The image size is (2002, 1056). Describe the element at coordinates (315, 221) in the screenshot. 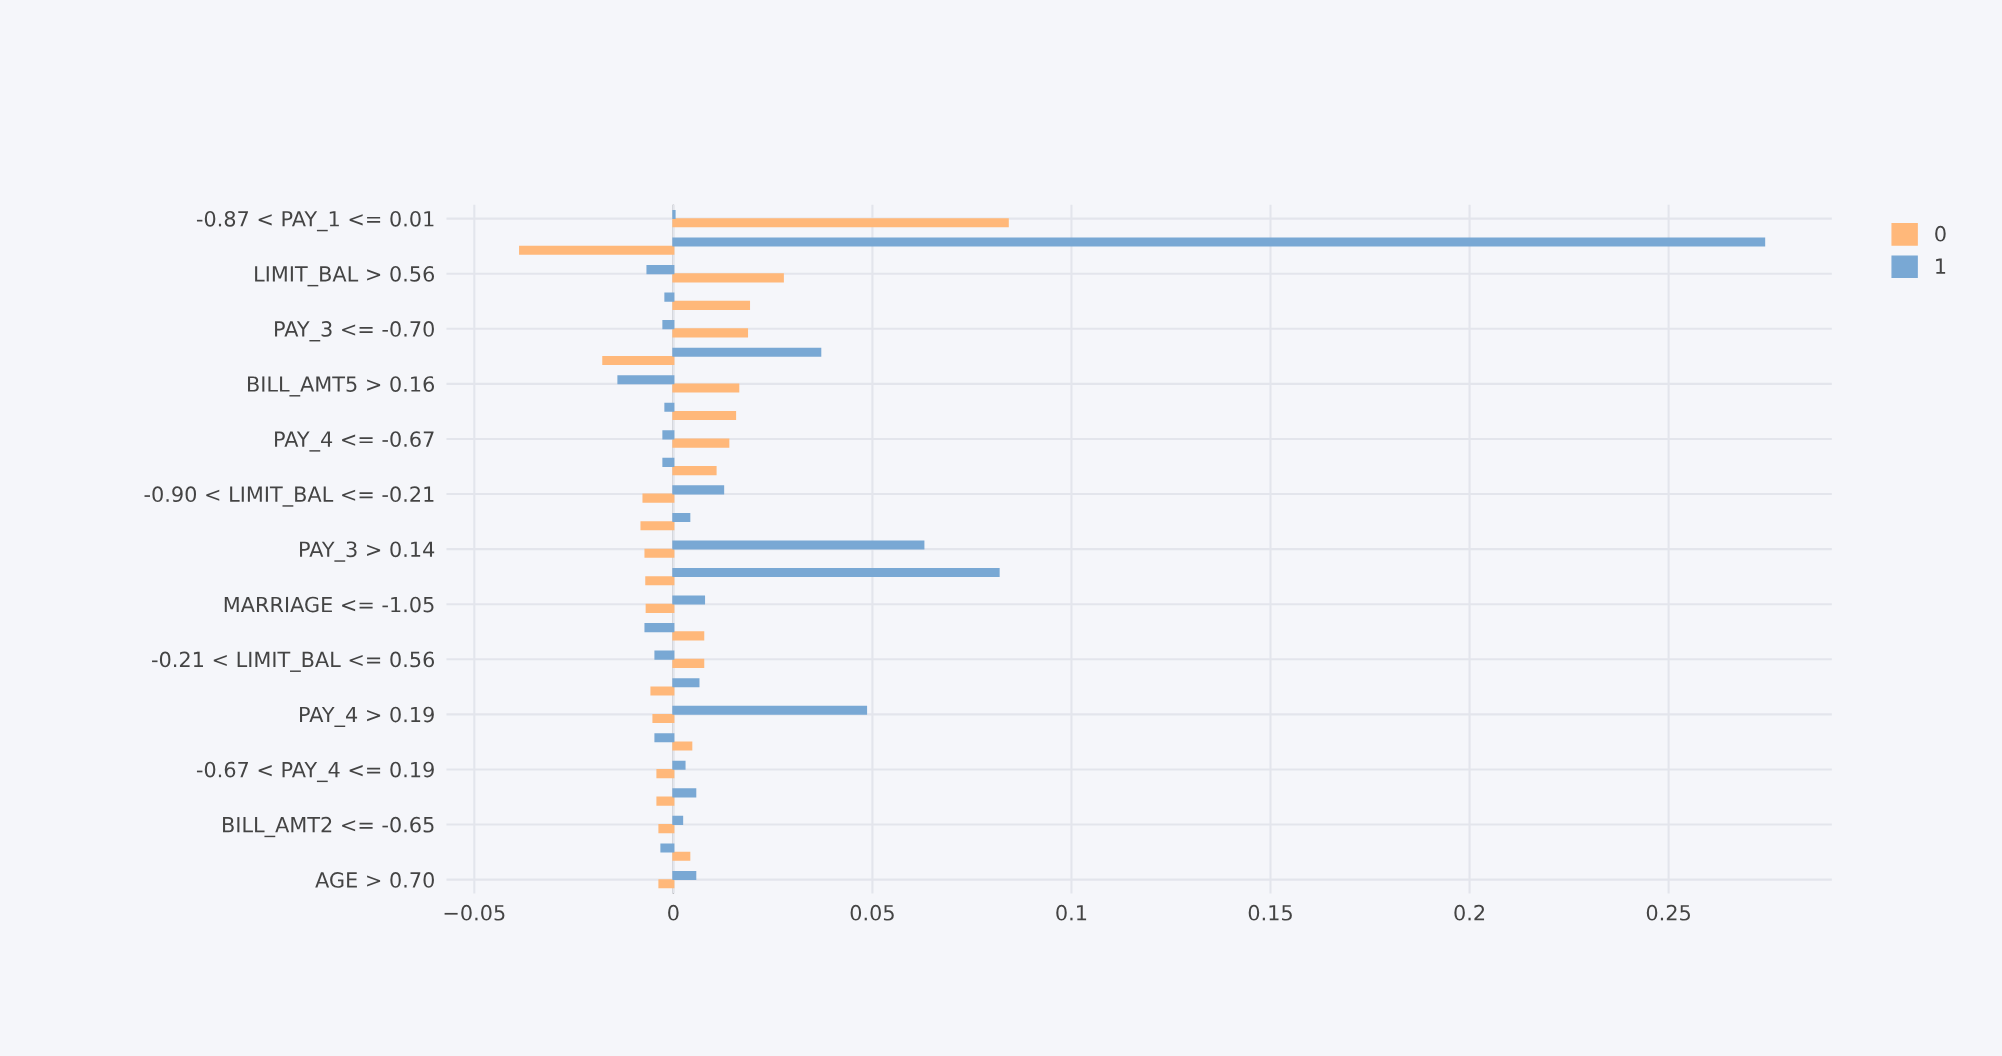

I see `y-tick-label: -0.87 < PAY_1 <= 0.01` at that location.